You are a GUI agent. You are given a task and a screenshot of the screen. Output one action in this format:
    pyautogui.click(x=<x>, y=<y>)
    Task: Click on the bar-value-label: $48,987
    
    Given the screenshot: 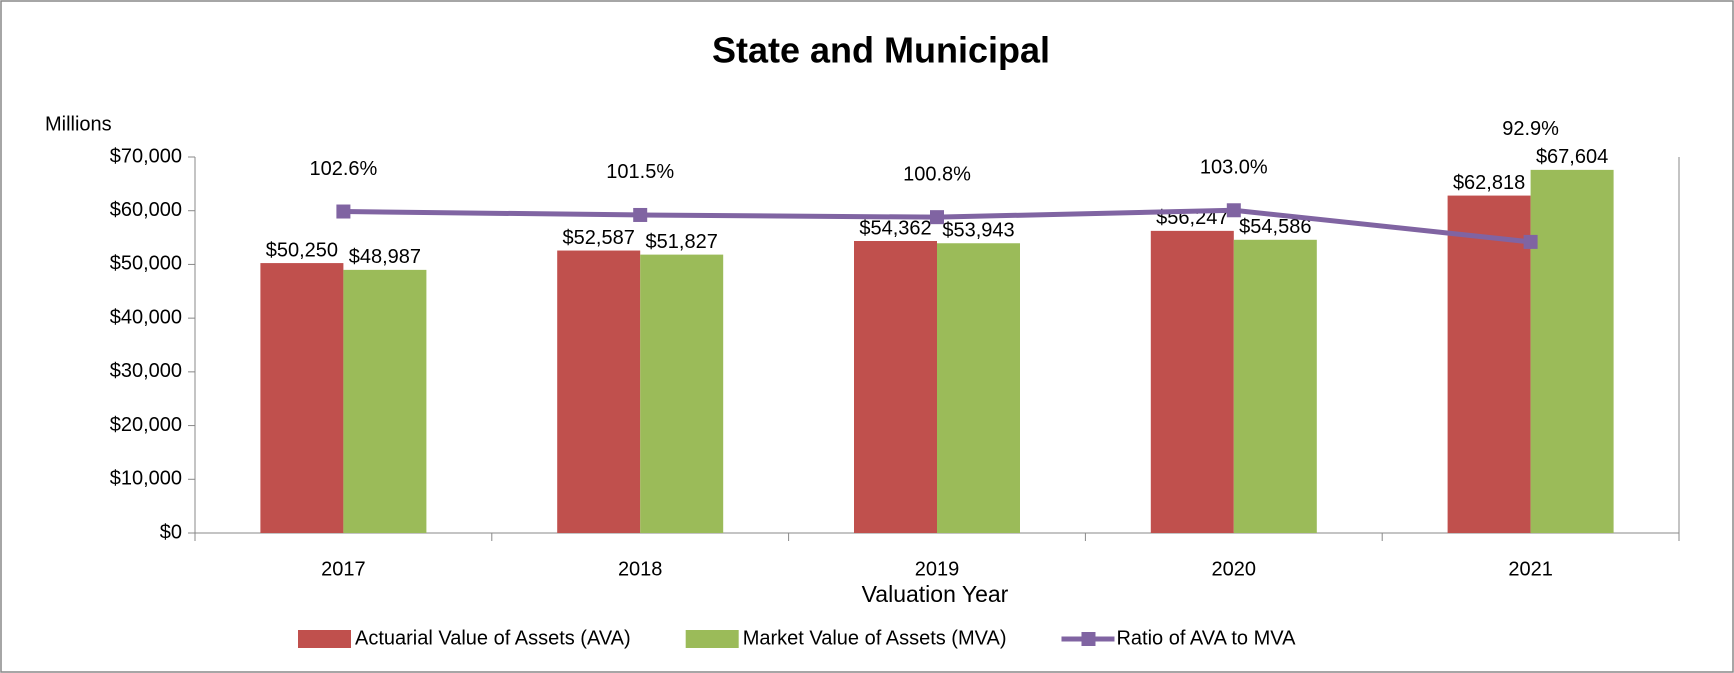 What is the action you would take?
    pyautogui.click(x=385, y=257)
    